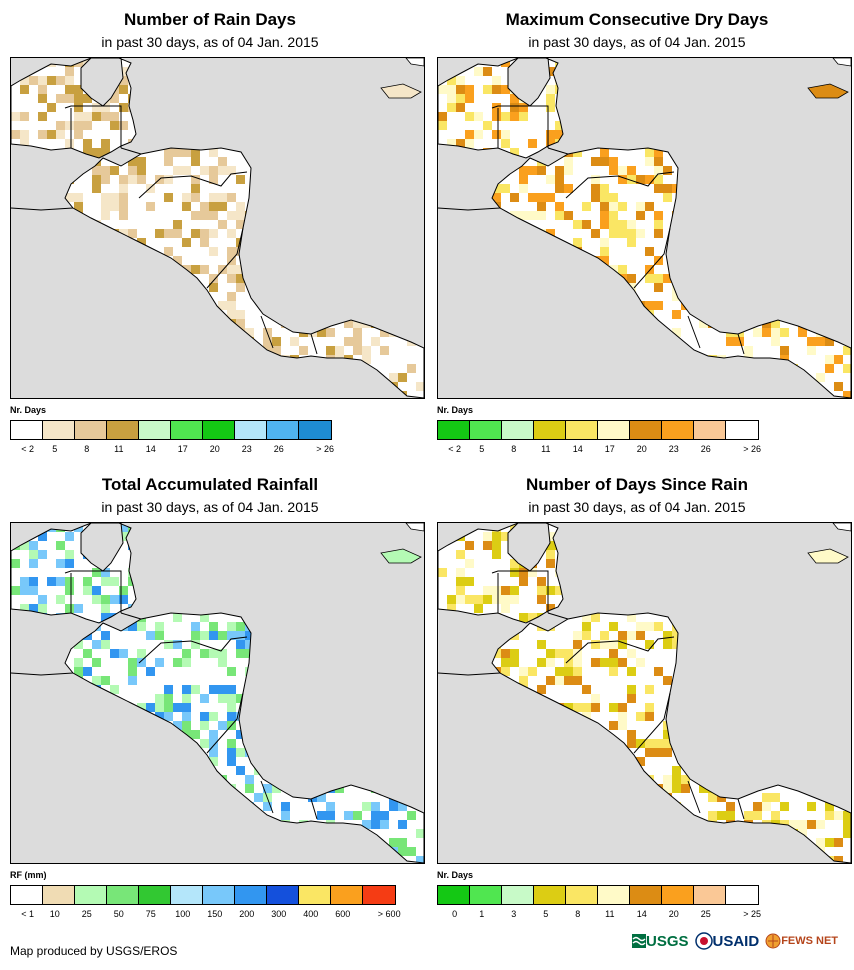 The width and height of the screenshot is (854, 970). Describe the element at coordinates (514, 449) in the screenshot. I see `legend-tick-label: 8` at that location.